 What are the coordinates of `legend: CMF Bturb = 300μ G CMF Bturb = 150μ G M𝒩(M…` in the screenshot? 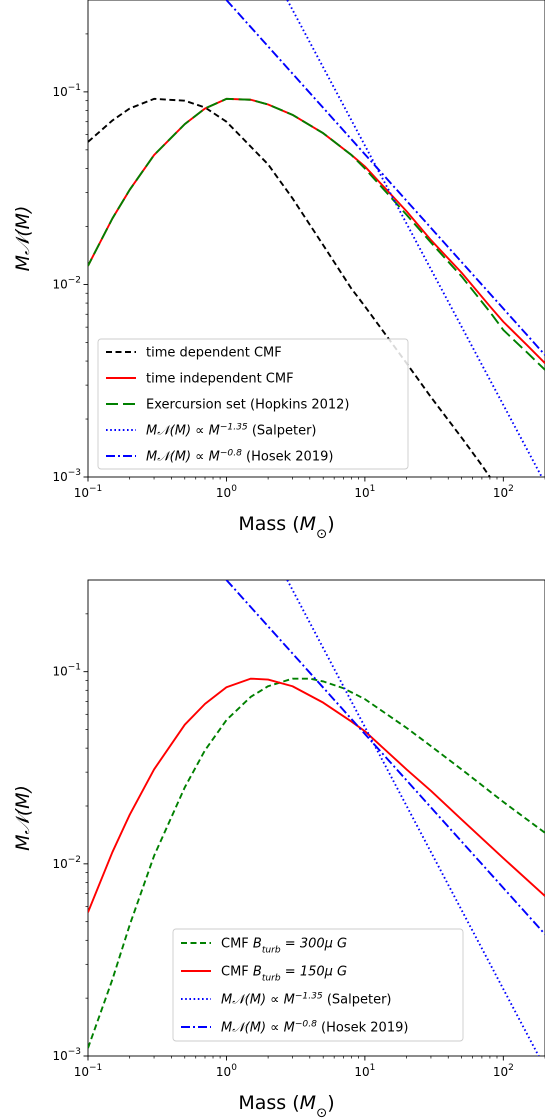 It's located at (318, 985).